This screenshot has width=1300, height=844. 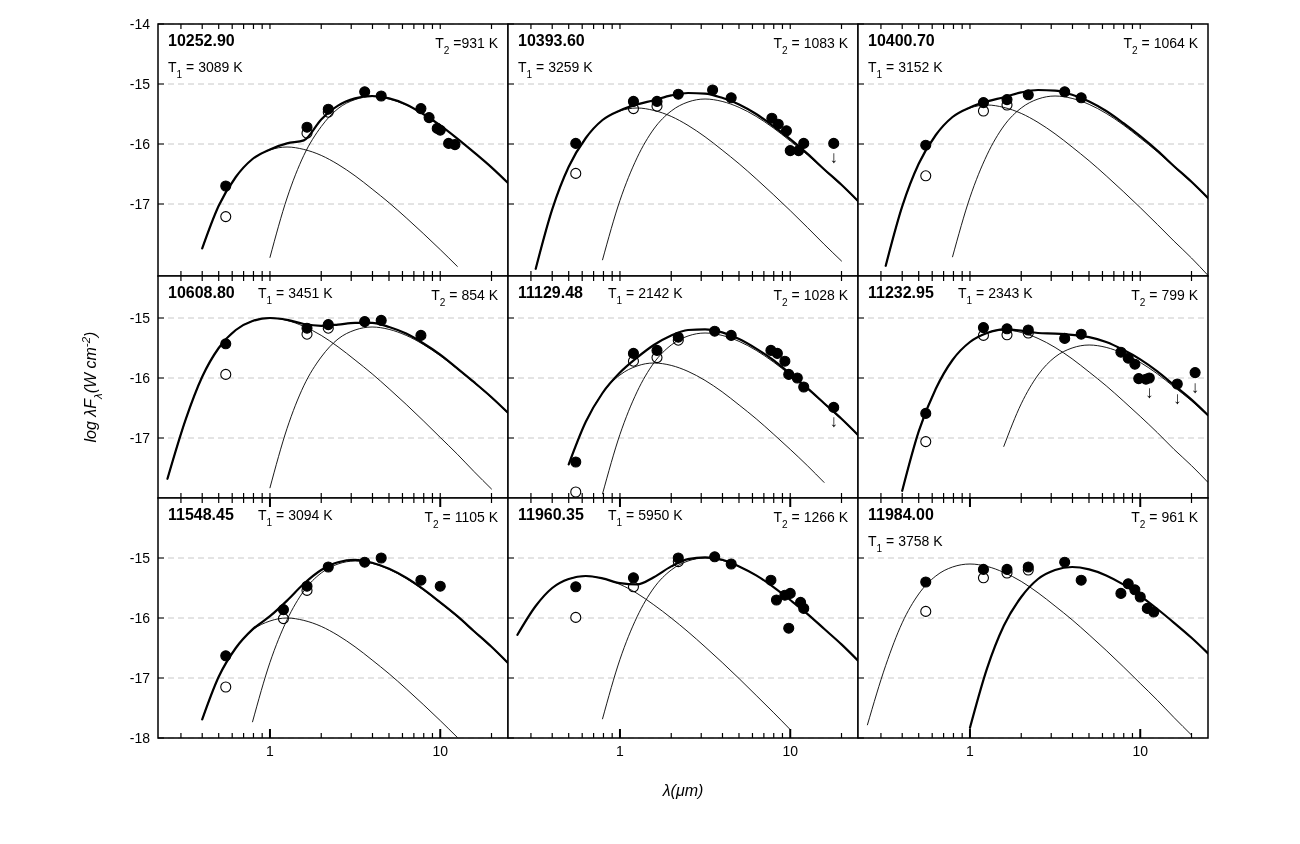 What do you see at coordinates (201, 292) in the screenshot?
I see `text: 10608.80` at bounding box center [201, 292].